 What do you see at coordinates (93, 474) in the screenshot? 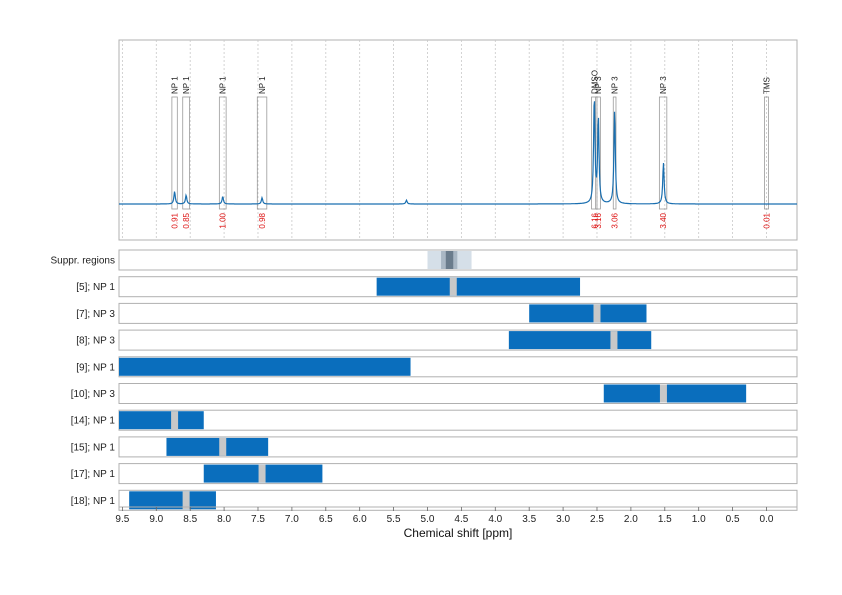
I see `row-label-8: [17]; NP 1` at bounding box center [93, 474].